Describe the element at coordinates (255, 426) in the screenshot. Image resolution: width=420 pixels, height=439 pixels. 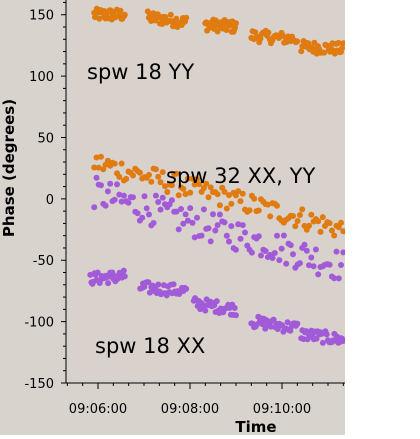
I see `x-axis-label: Time` at that location.